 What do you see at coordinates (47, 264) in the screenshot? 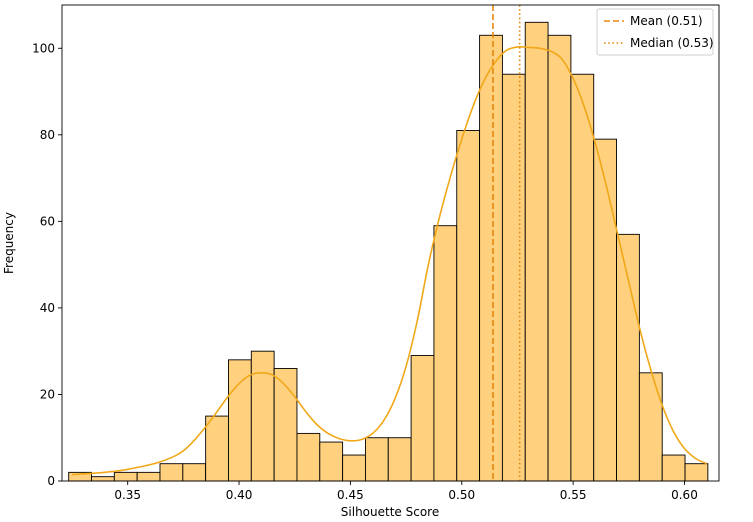
I see `y-axis-ticks: 0 20 40 60 80 100` at bounding box center [47, 264].